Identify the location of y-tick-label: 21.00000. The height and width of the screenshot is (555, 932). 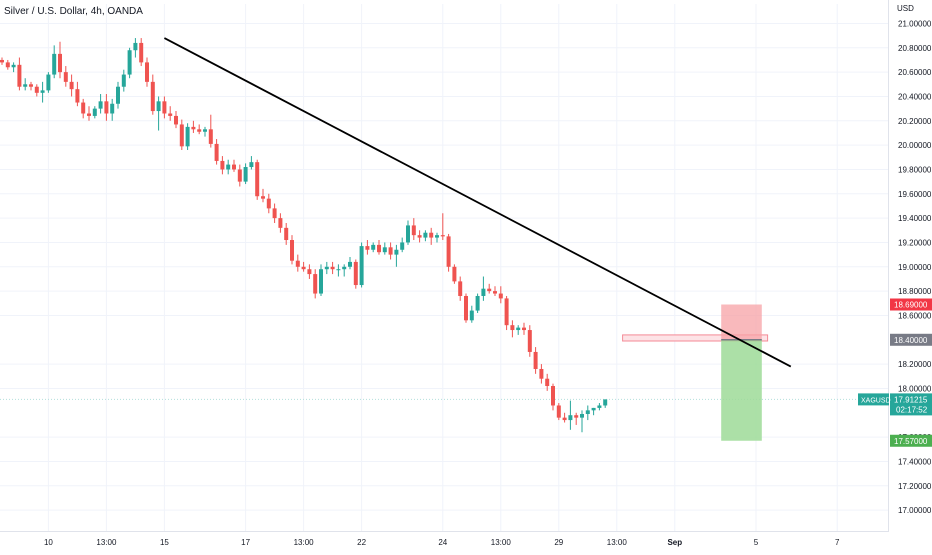
(915, 23).